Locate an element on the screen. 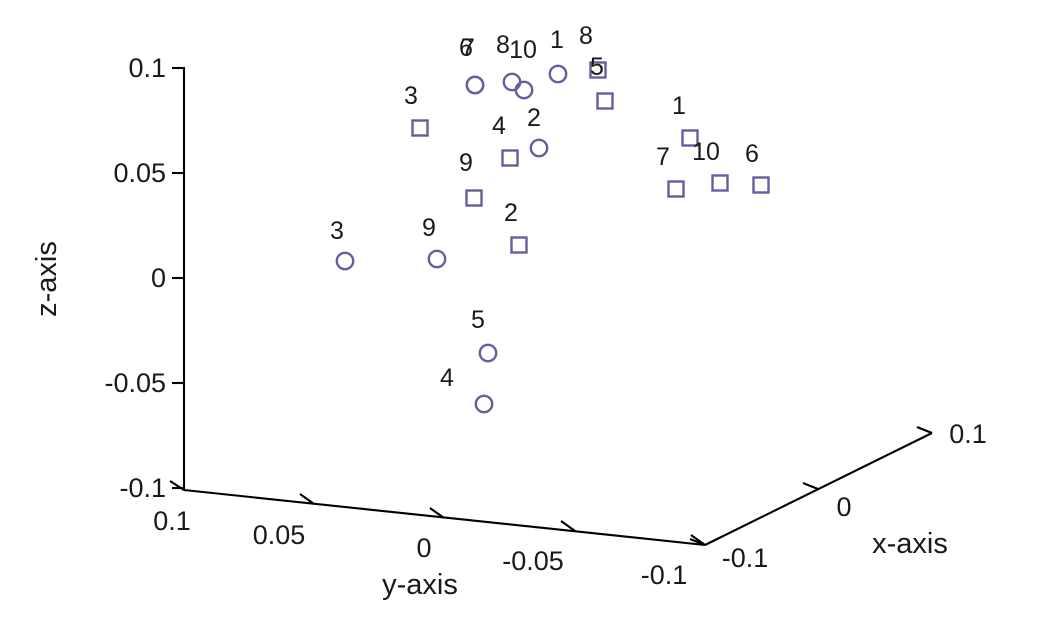 The image size is (1048, 626). point-label-circle-9: 9 is located at coordinates (429, 228).